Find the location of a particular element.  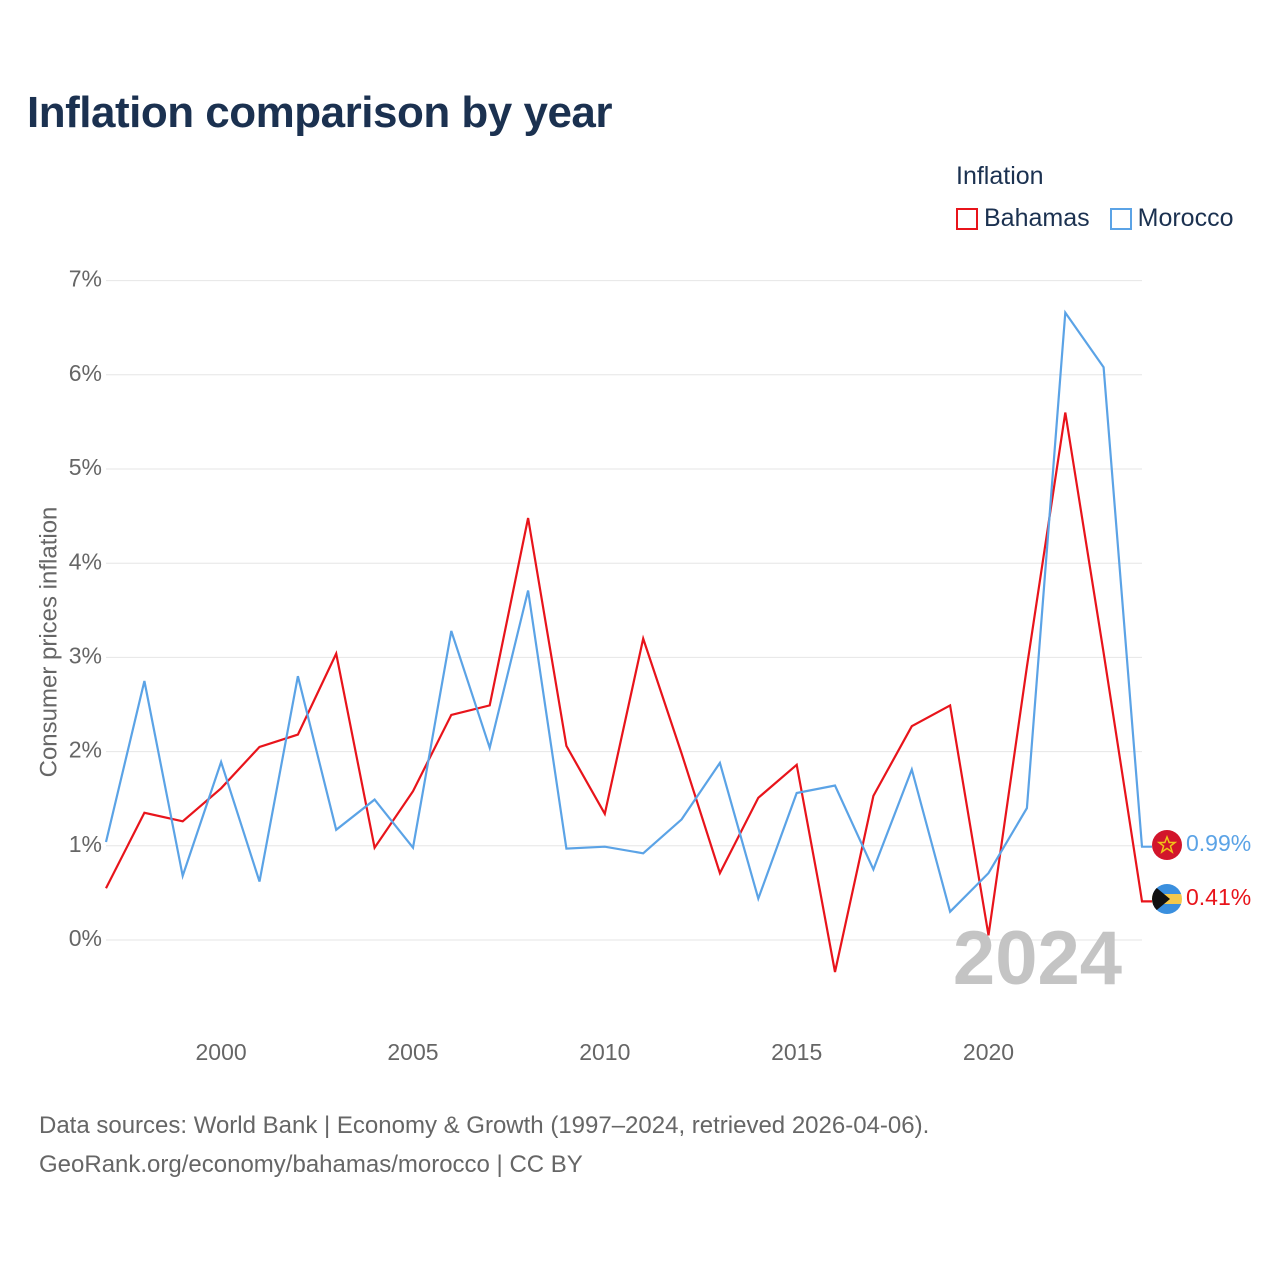

y-tick-label: 4% is located at coordinates (85, 561).